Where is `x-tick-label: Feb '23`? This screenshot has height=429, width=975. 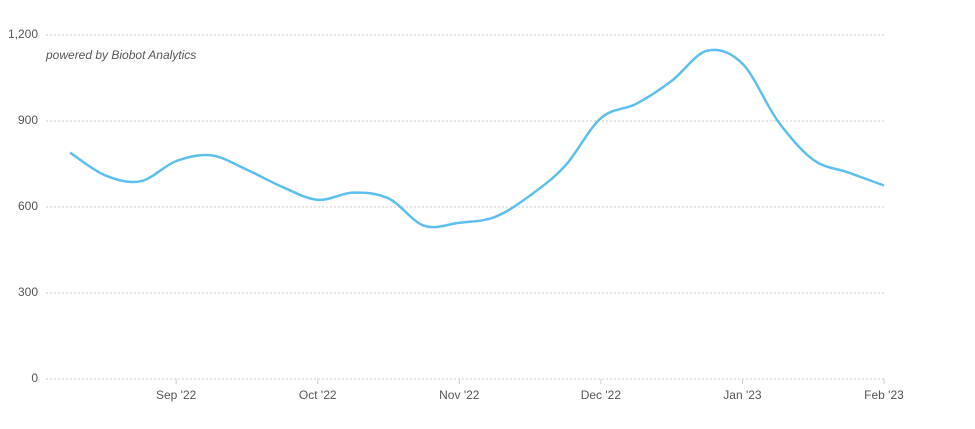 x-tick-label: Feb '23 is located at coordinates (884, 395).